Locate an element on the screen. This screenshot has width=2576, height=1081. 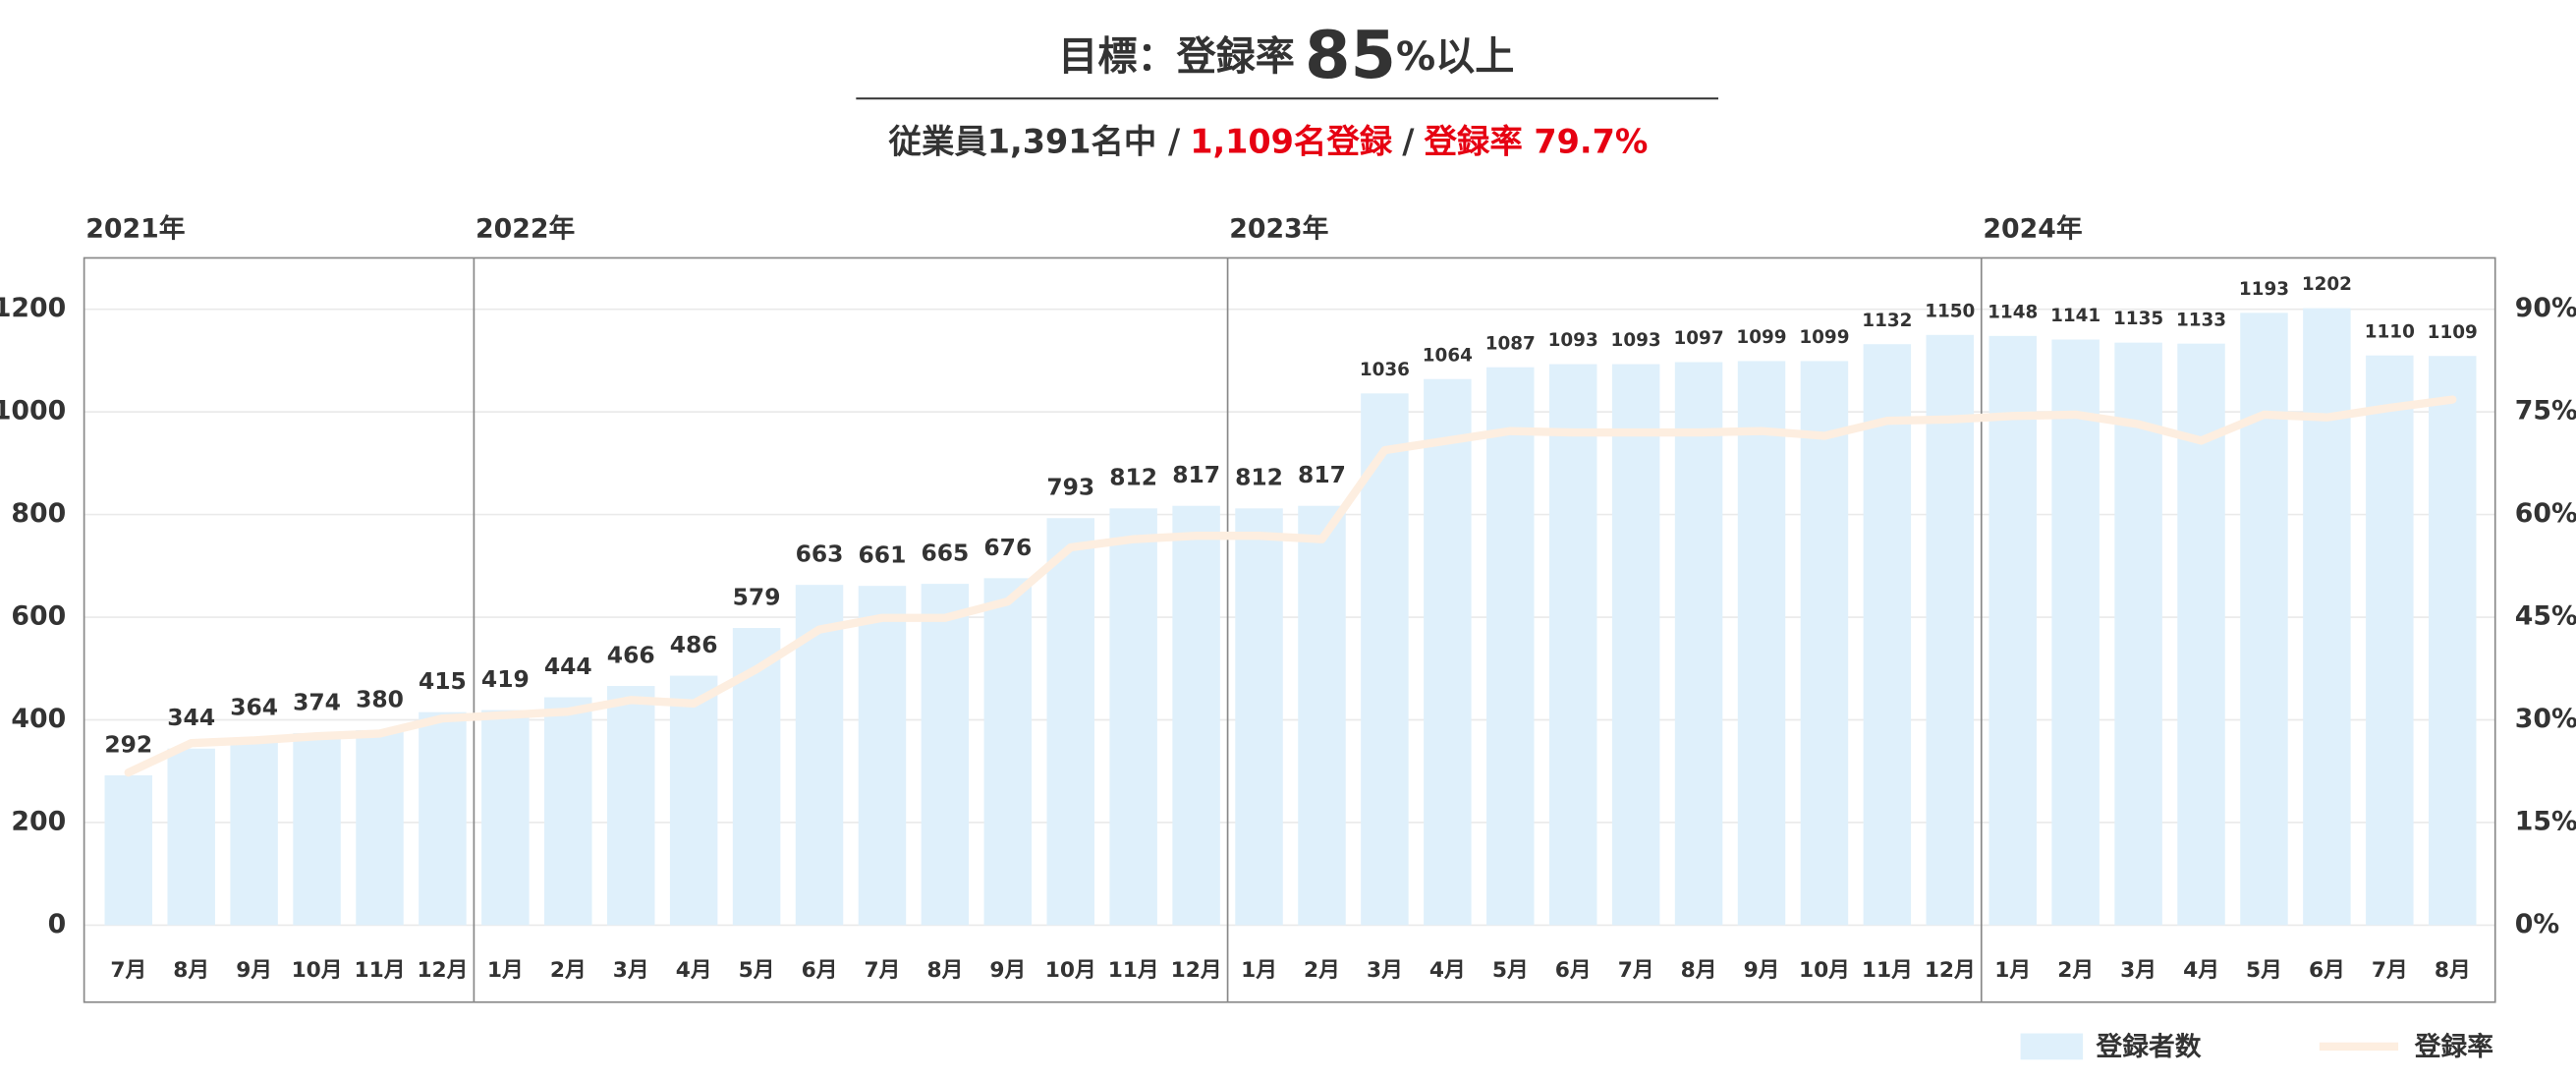
value-label: 1193 is located at coordinates (2264, 289).